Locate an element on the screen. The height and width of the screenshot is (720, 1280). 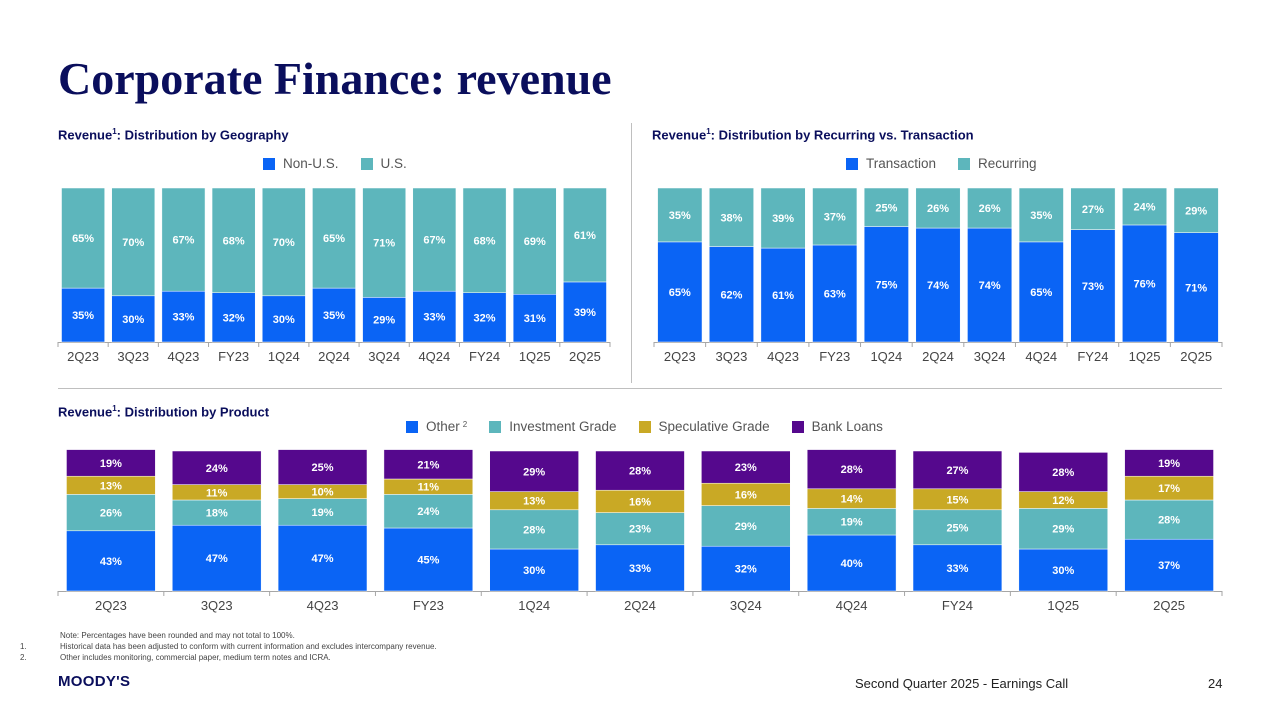
data-label: 31% is located at coordinates (535, 319).